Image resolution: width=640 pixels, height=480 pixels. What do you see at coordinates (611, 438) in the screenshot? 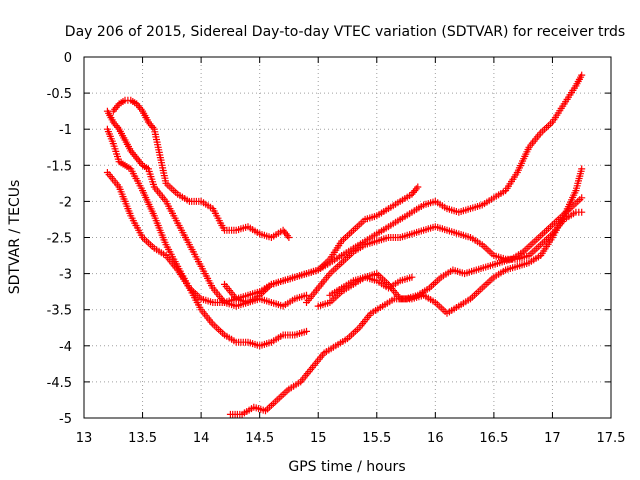
I see `x-tick-label: 17.5` at bounding box center [611, 438].